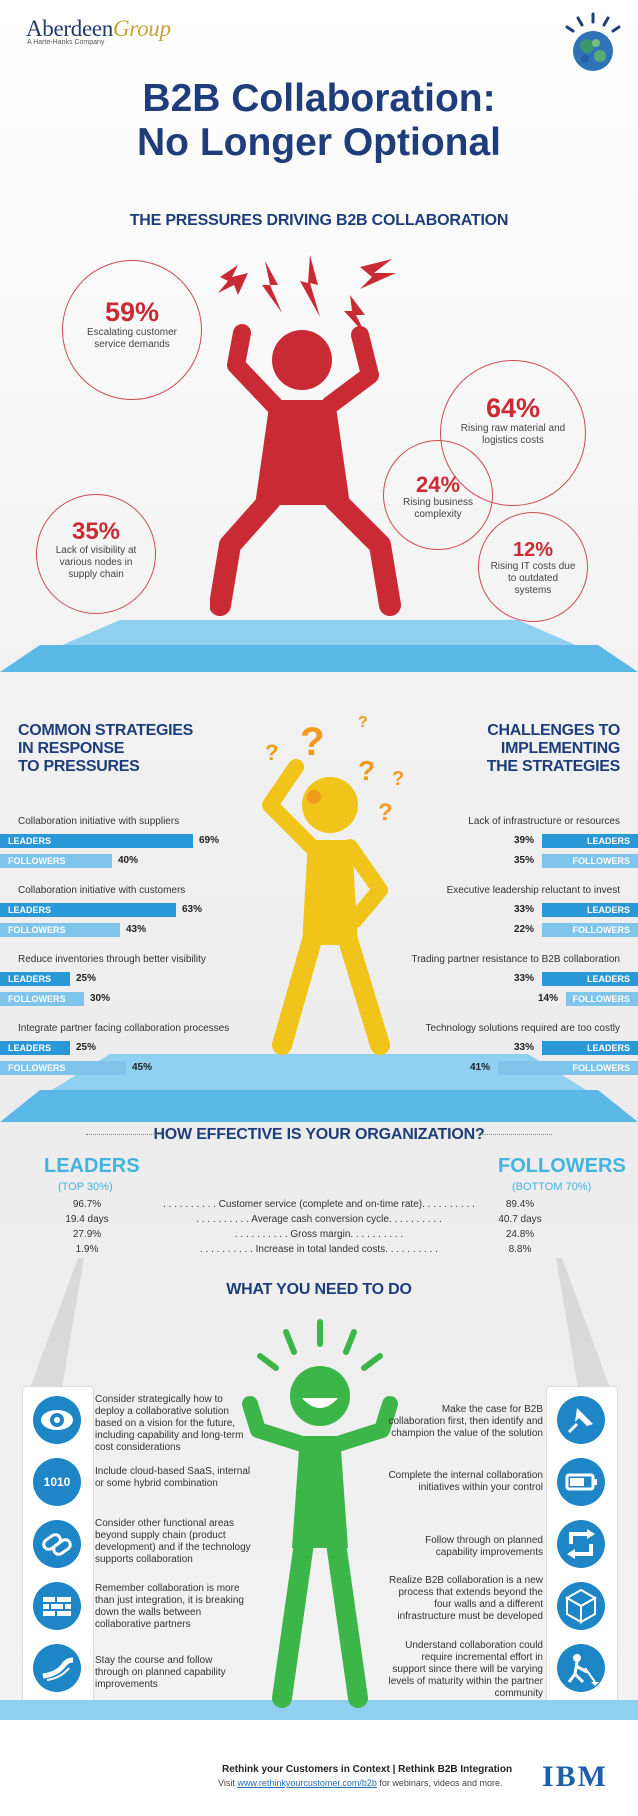 The width and height of the screenshot is (638, 1816). What do you see at coordinates (520, 1219) in the screenshot?
I see `followers-value: 40.7 days` at bounding box center [520, 1219].